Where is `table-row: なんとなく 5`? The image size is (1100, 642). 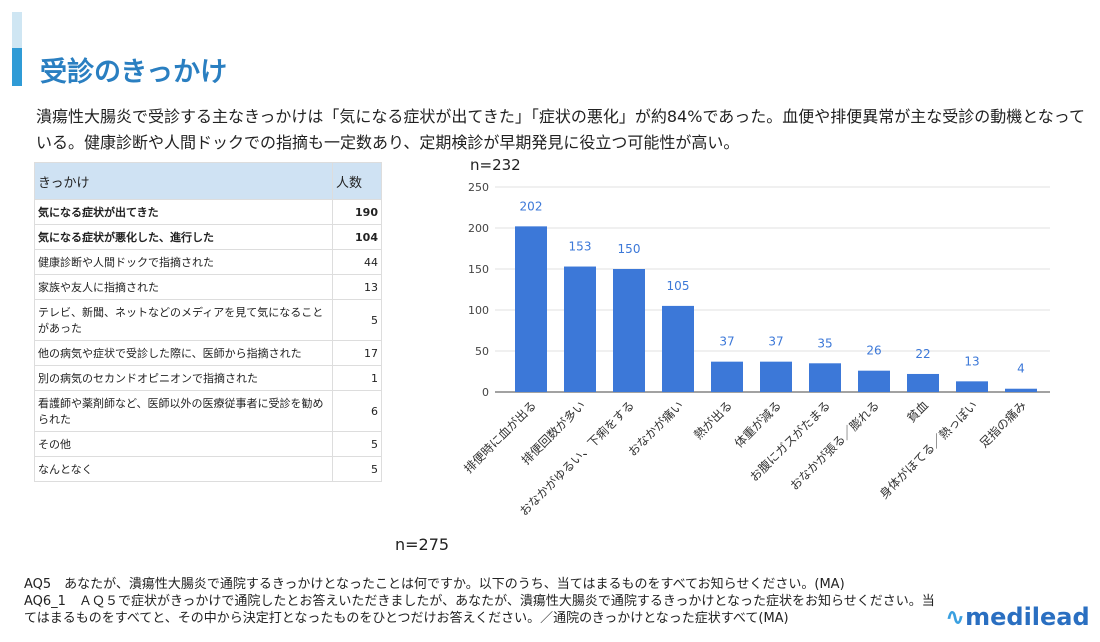
table-row: なんとなく 5 is located at coordinates (208, 469).